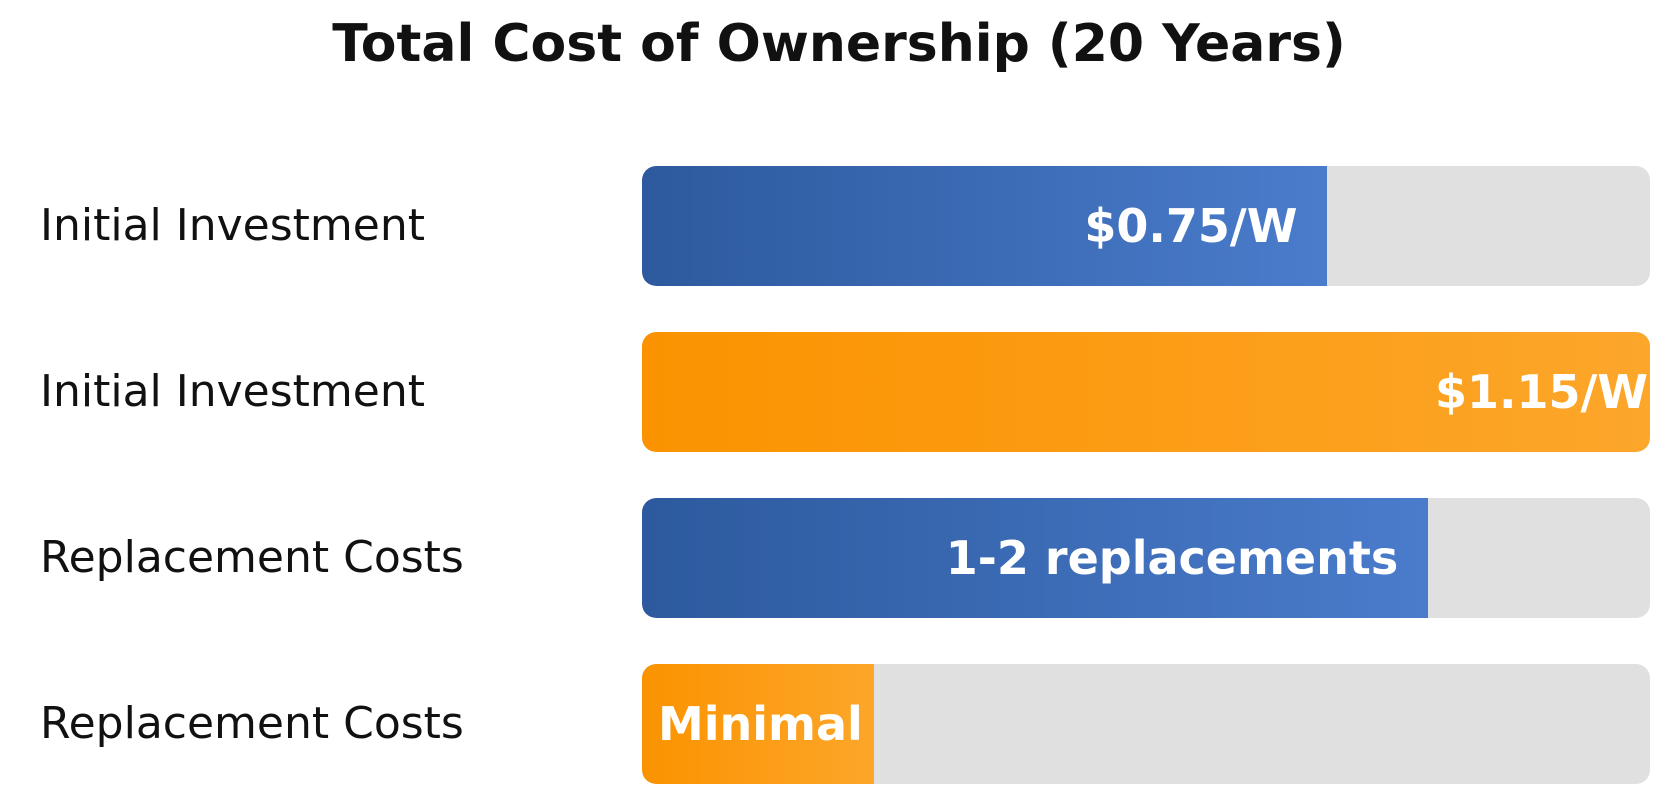 This screenshot has width=1678, height=809. I want to click on bar-row-initial-investment-blue: Initial Investment $0.75/W, so click(839, 226).